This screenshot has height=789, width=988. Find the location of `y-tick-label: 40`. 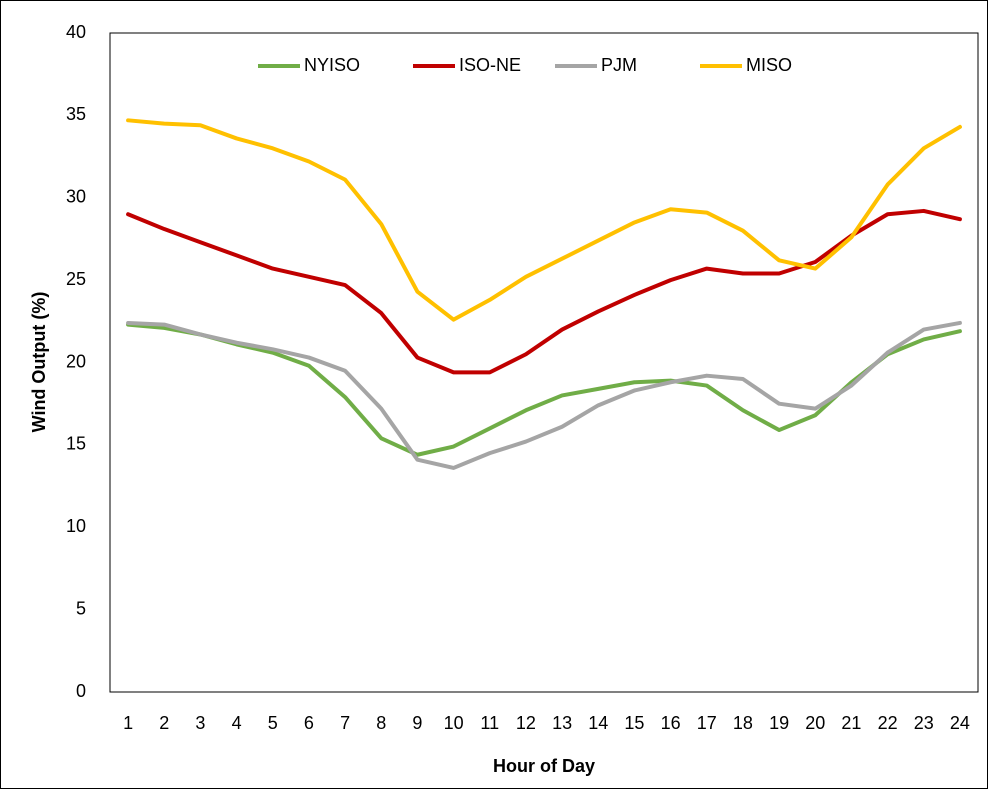

y-tick-label: 40 is located at coordinates (76, 32).